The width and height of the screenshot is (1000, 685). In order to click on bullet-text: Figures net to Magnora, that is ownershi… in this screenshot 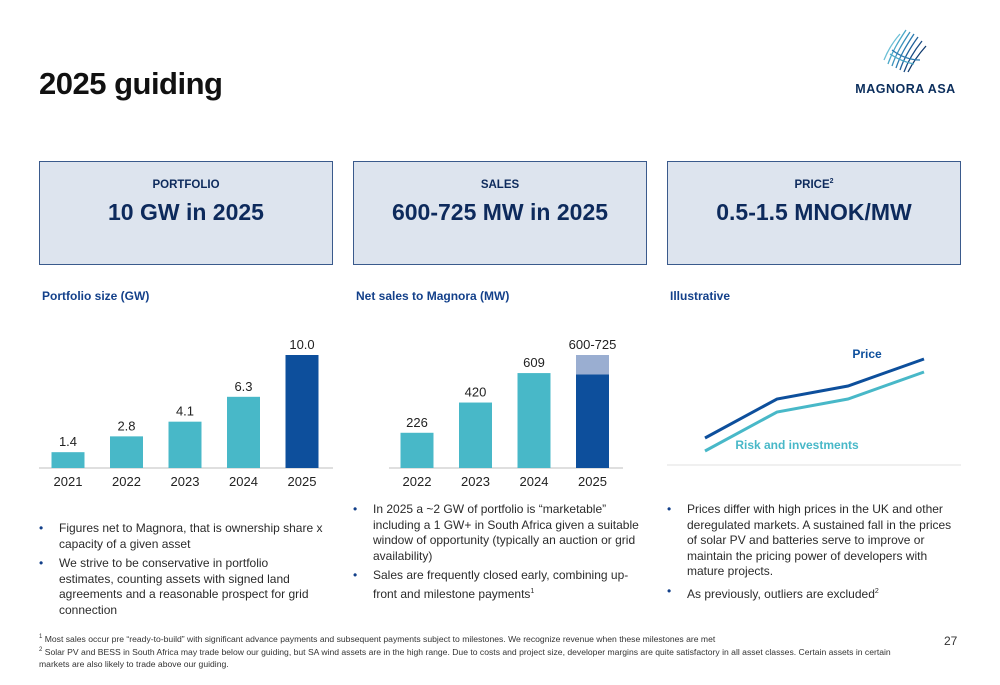, I will do `click(191, 536)`.